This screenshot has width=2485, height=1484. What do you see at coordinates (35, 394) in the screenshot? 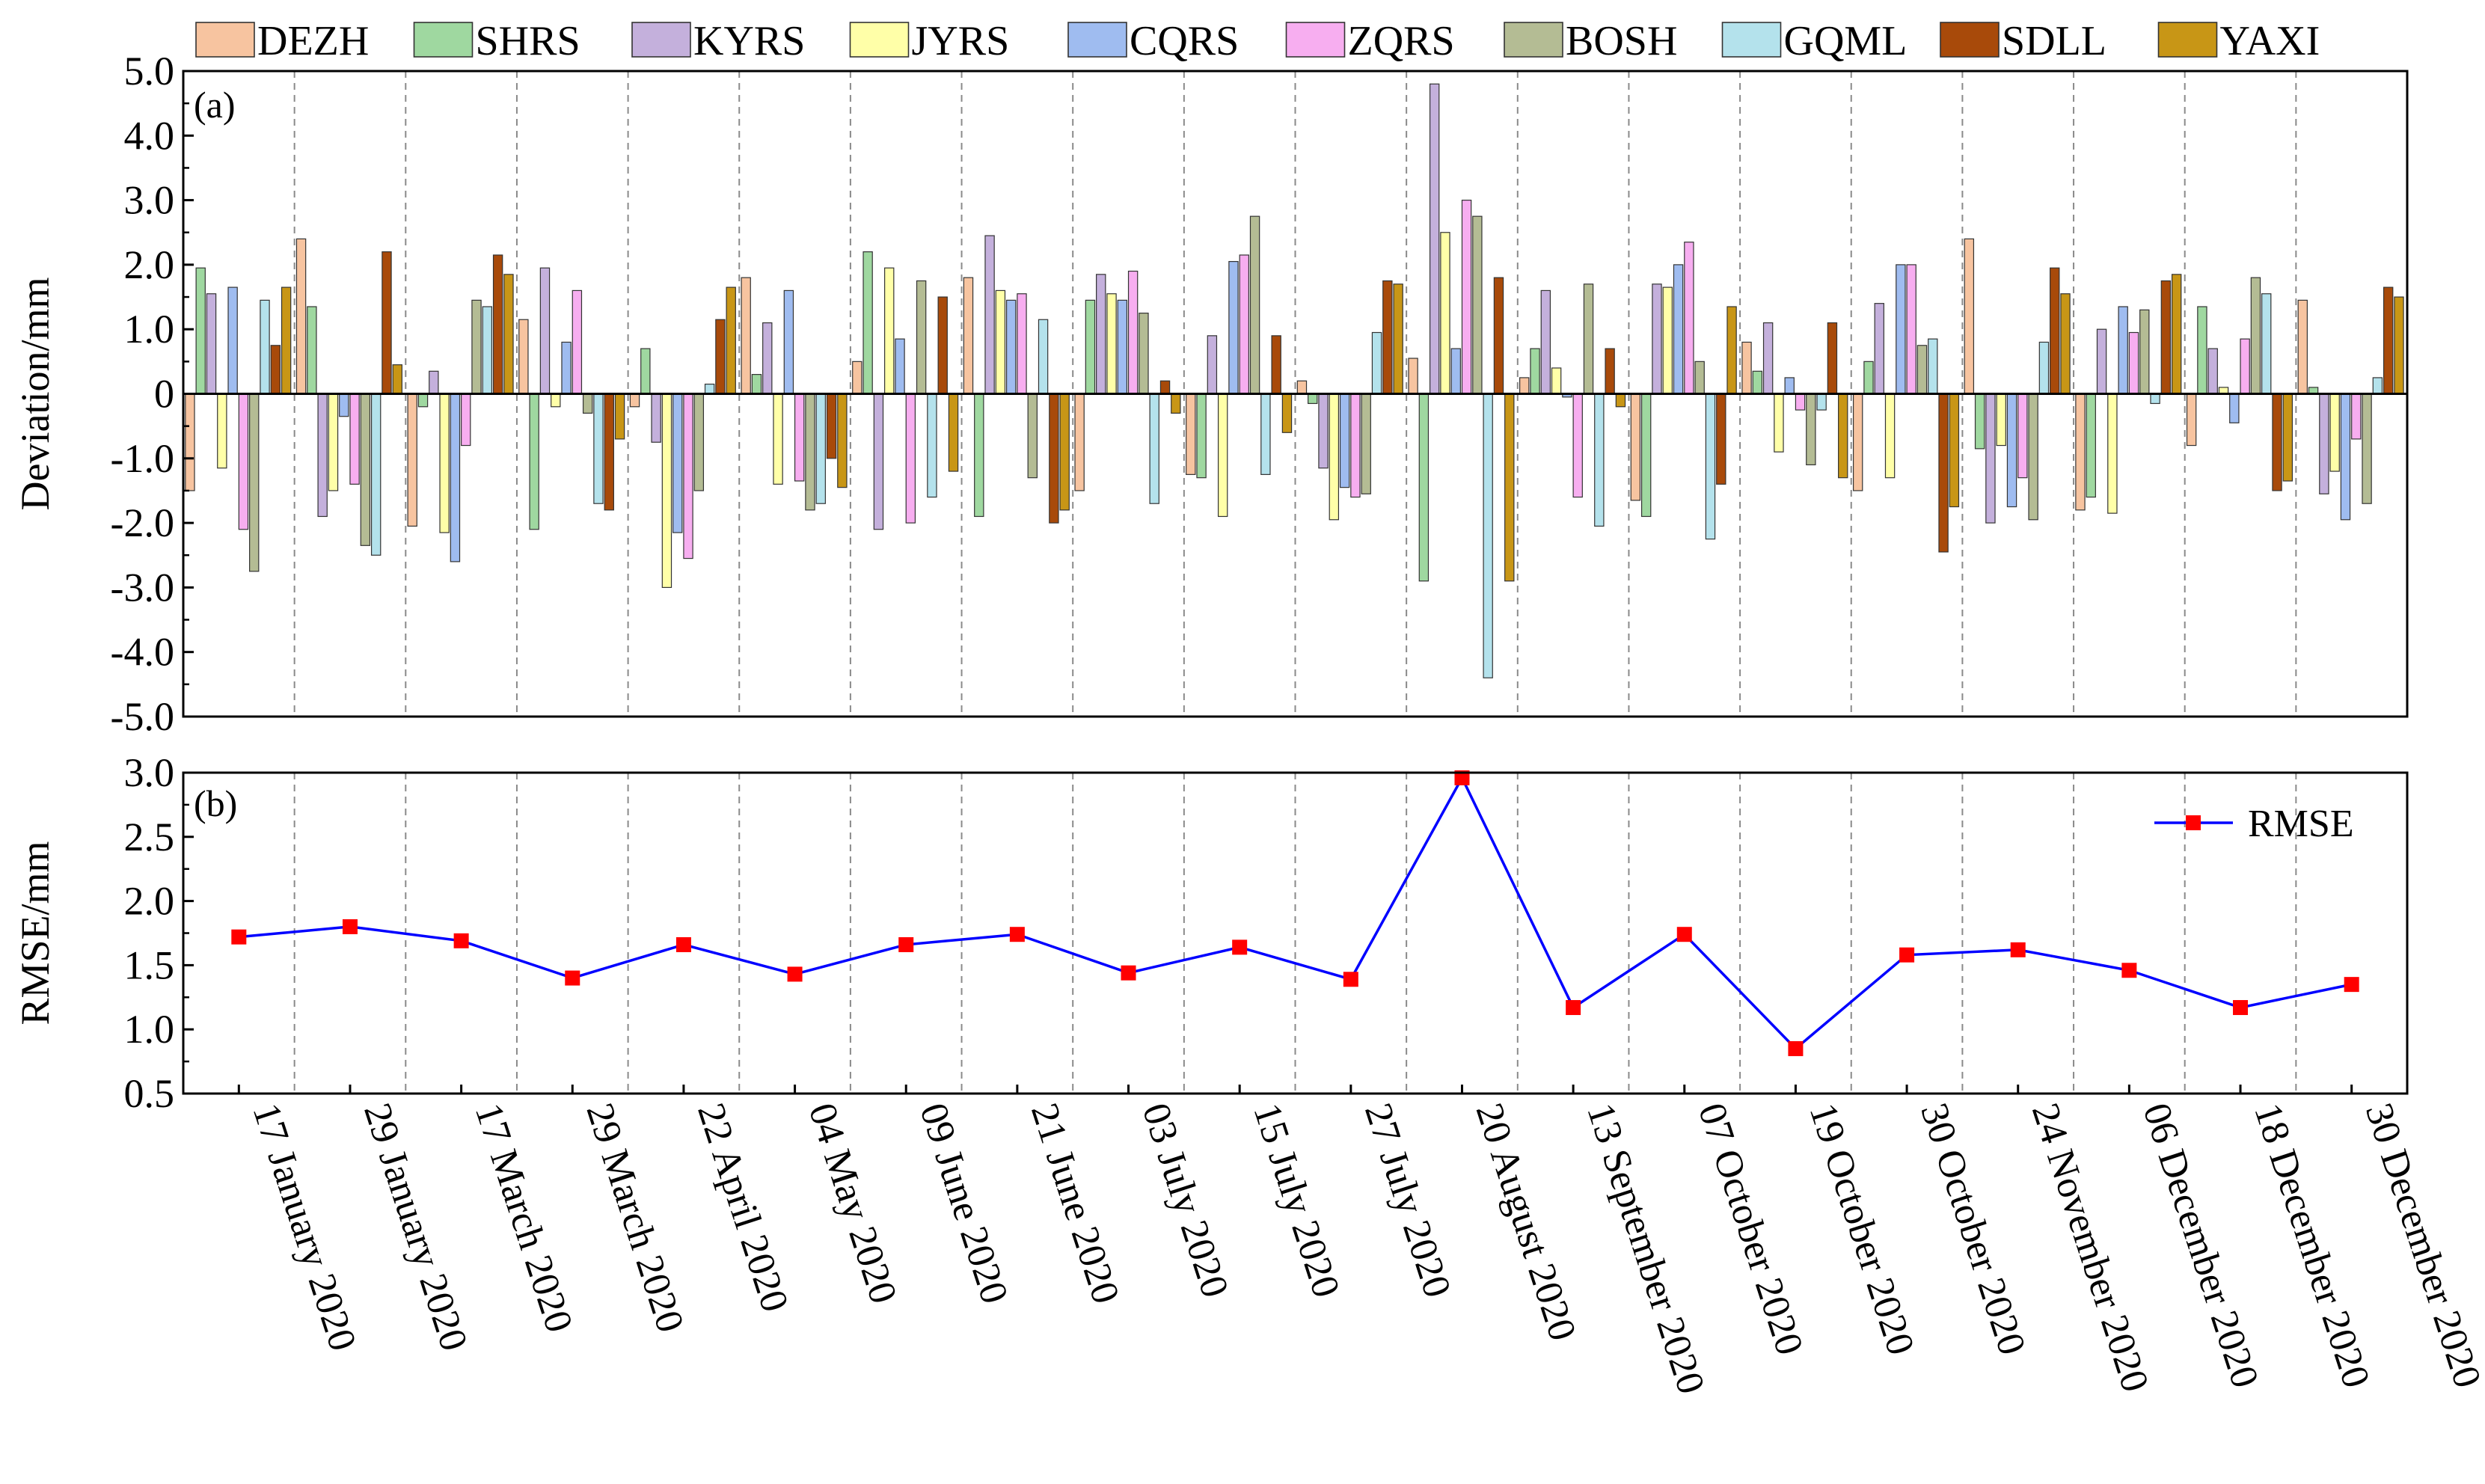
I see `deviation-y-axis-label: Deviation/mm` at bounding box center [35, 394].